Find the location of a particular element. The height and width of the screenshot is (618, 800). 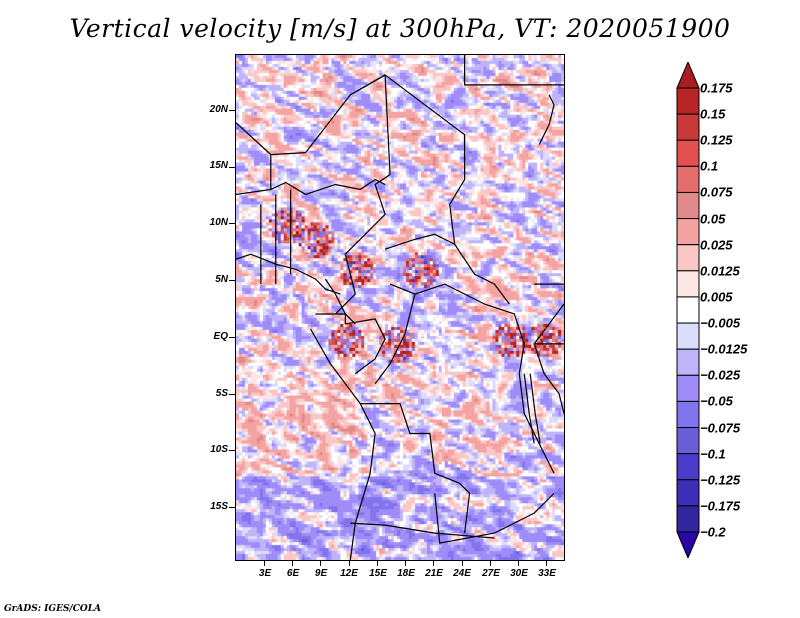

lat-label-5s: 5S is located at coordinates (221, 393).